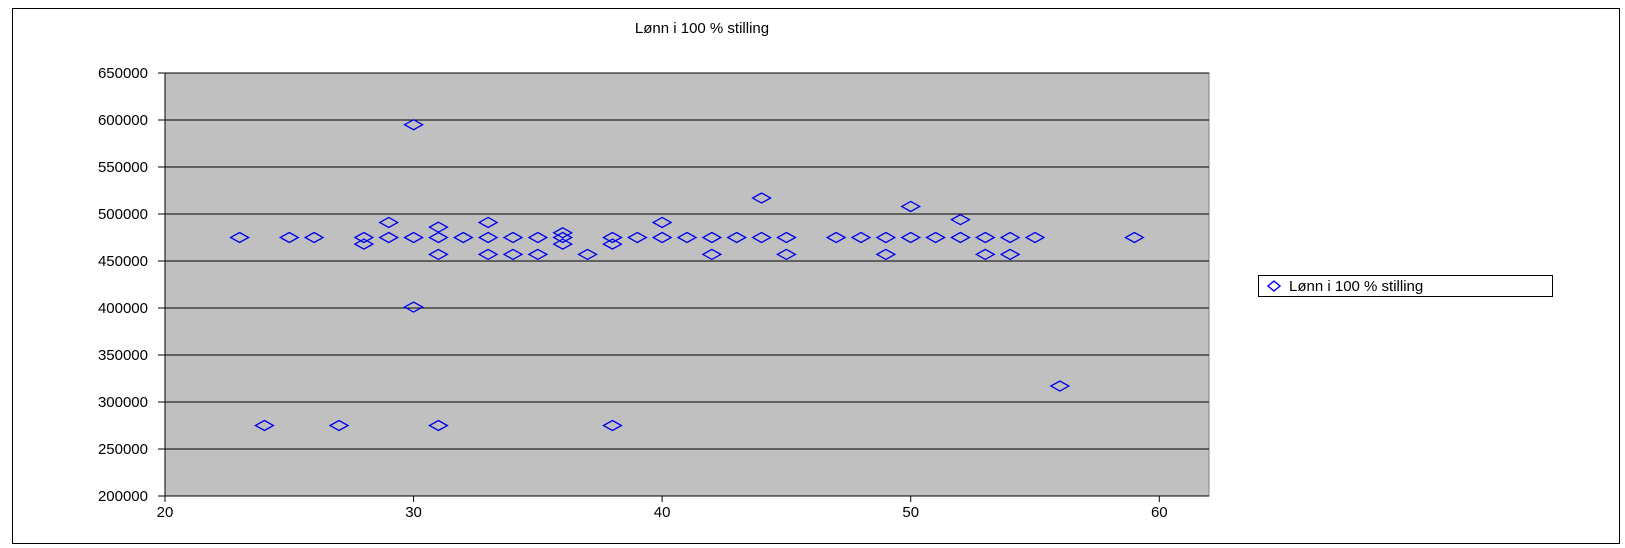 The width and height of the screenshot is (1625, 548). I want to click on y-tick-label: 250000, so click(123, 449).